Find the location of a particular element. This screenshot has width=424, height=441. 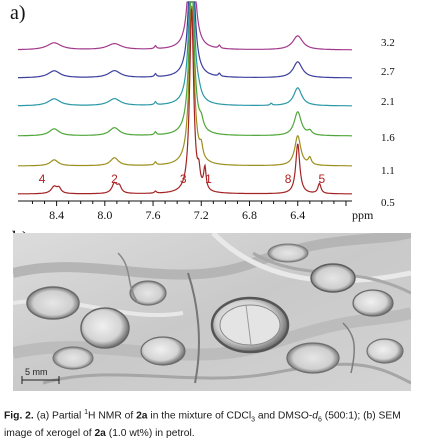

caption-text: in the mixture of CDCl is located at coordinates (199, 416).